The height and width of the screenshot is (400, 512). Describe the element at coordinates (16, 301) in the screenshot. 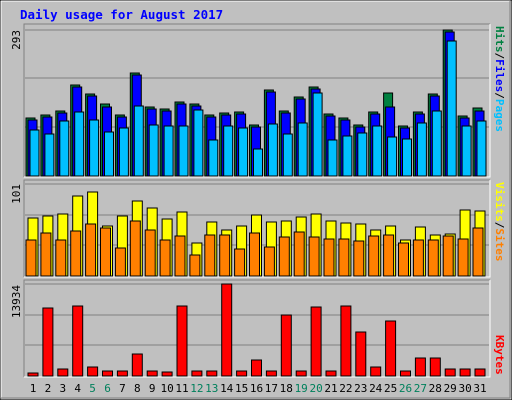

I see `ymax-label-kbytes: 13934` at that location.